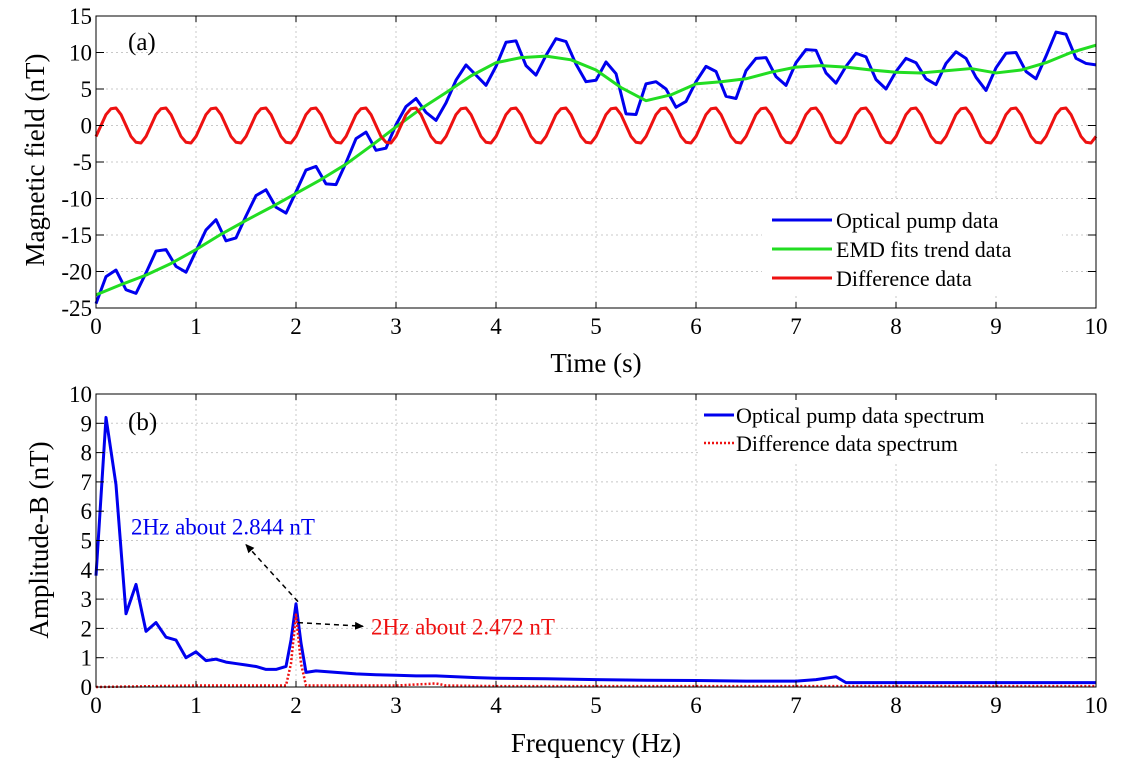  What do you see at coordinates (343, 577) in the screenshot?
I see `annotations-b: 2Hz about 2.844 nT 2Hz about 2.472 nT` at bounding box center [343, 577].